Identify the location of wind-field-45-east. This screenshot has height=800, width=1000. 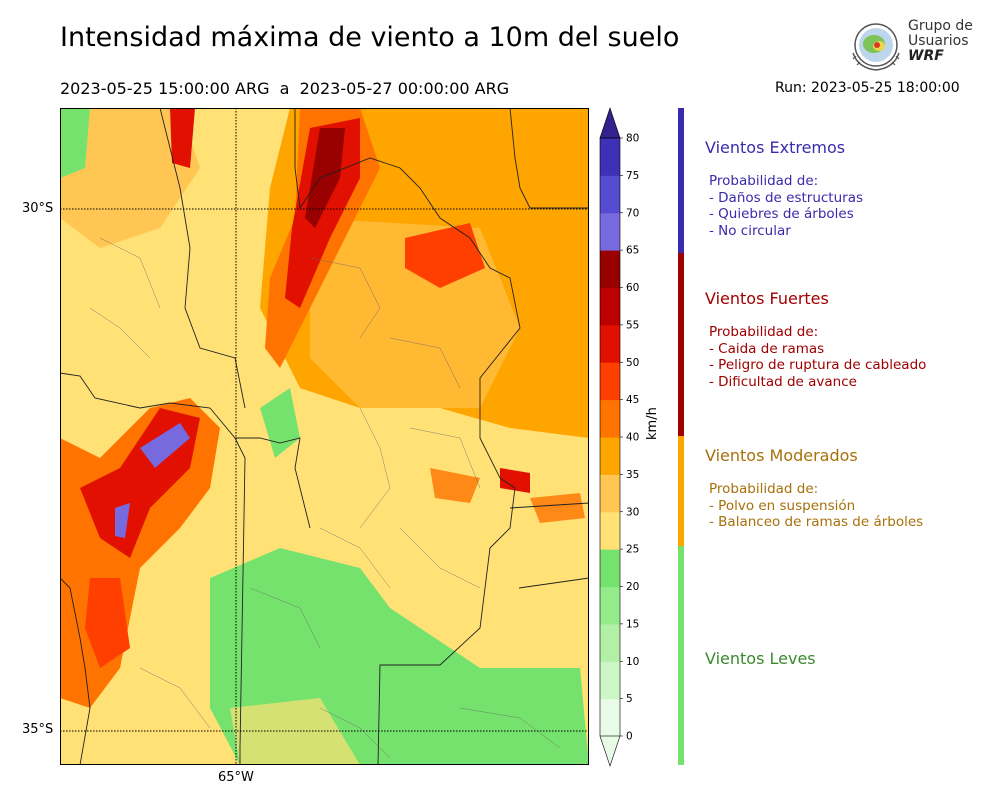
(455, 485).